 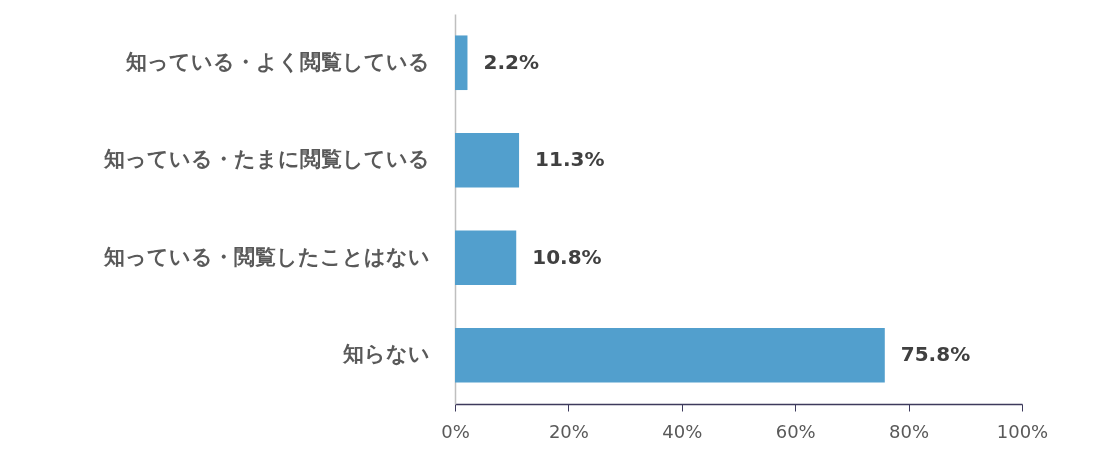 I want to click on data-label: 75.8%, so click(x=935, y=354).